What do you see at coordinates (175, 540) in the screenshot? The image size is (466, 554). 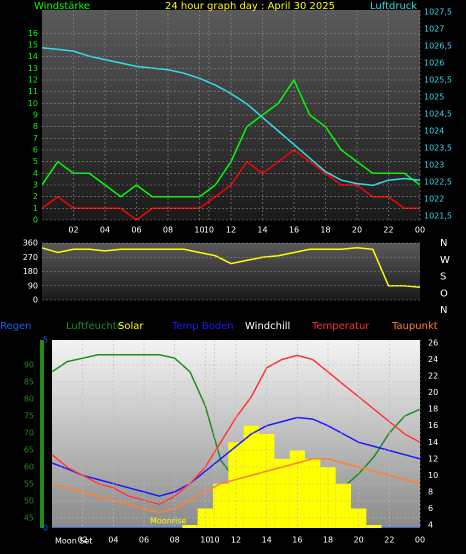 I see `x-tick-label: 08` at bounding box center [175, 540].